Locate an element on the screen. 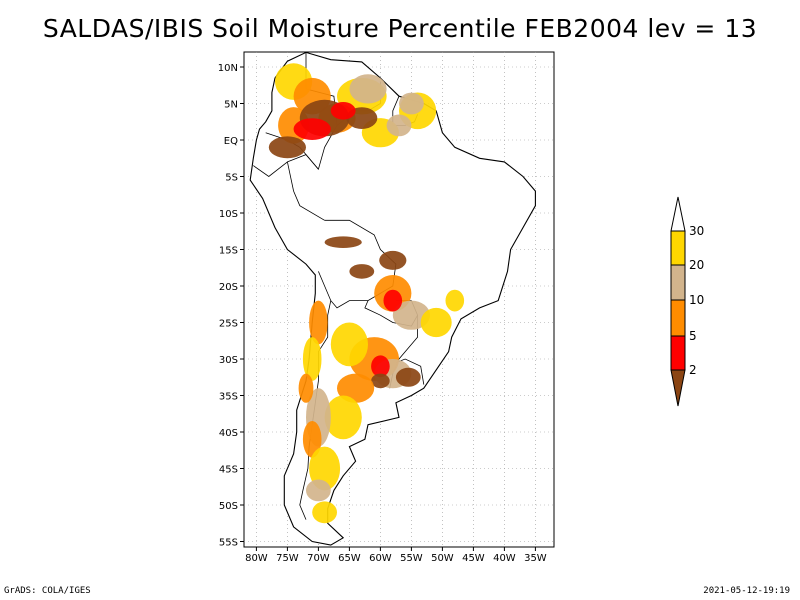 Image resolution: width=800 pixels, height=600 pixels. colorbar-label: 20 is located at coordinates (696, 265).